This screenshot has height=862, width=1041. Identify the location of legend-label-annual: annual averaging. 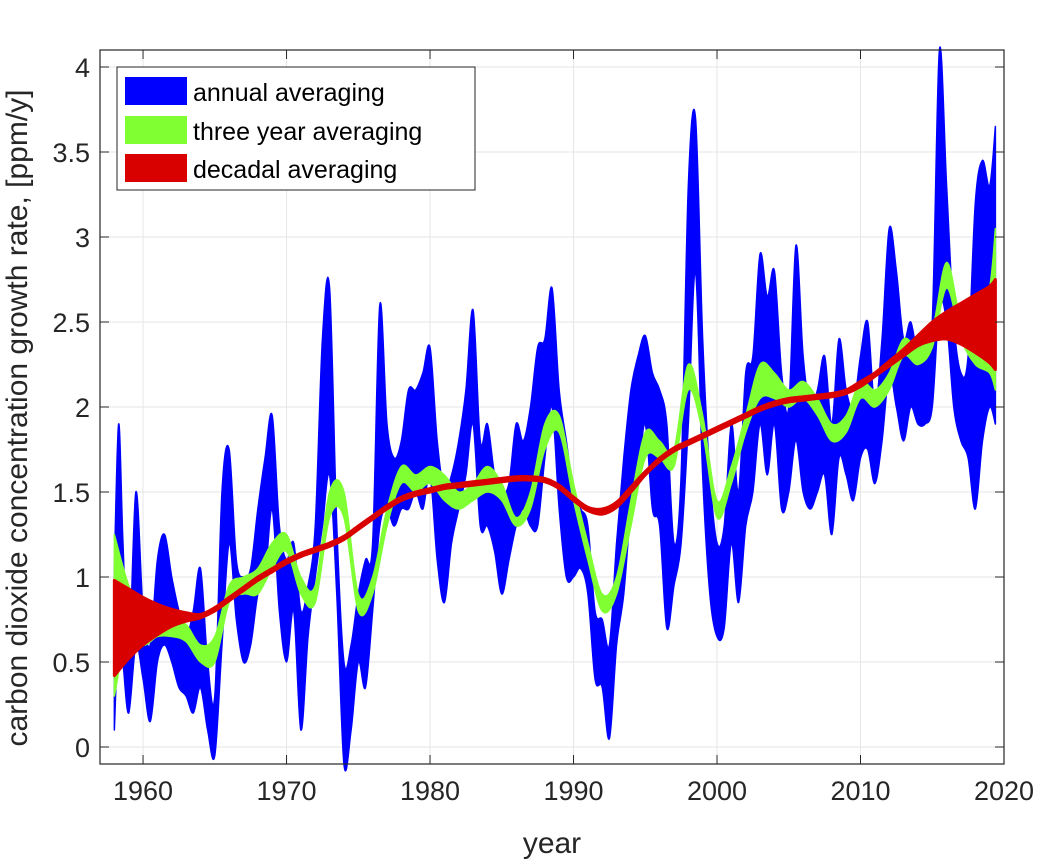
(289, 93).